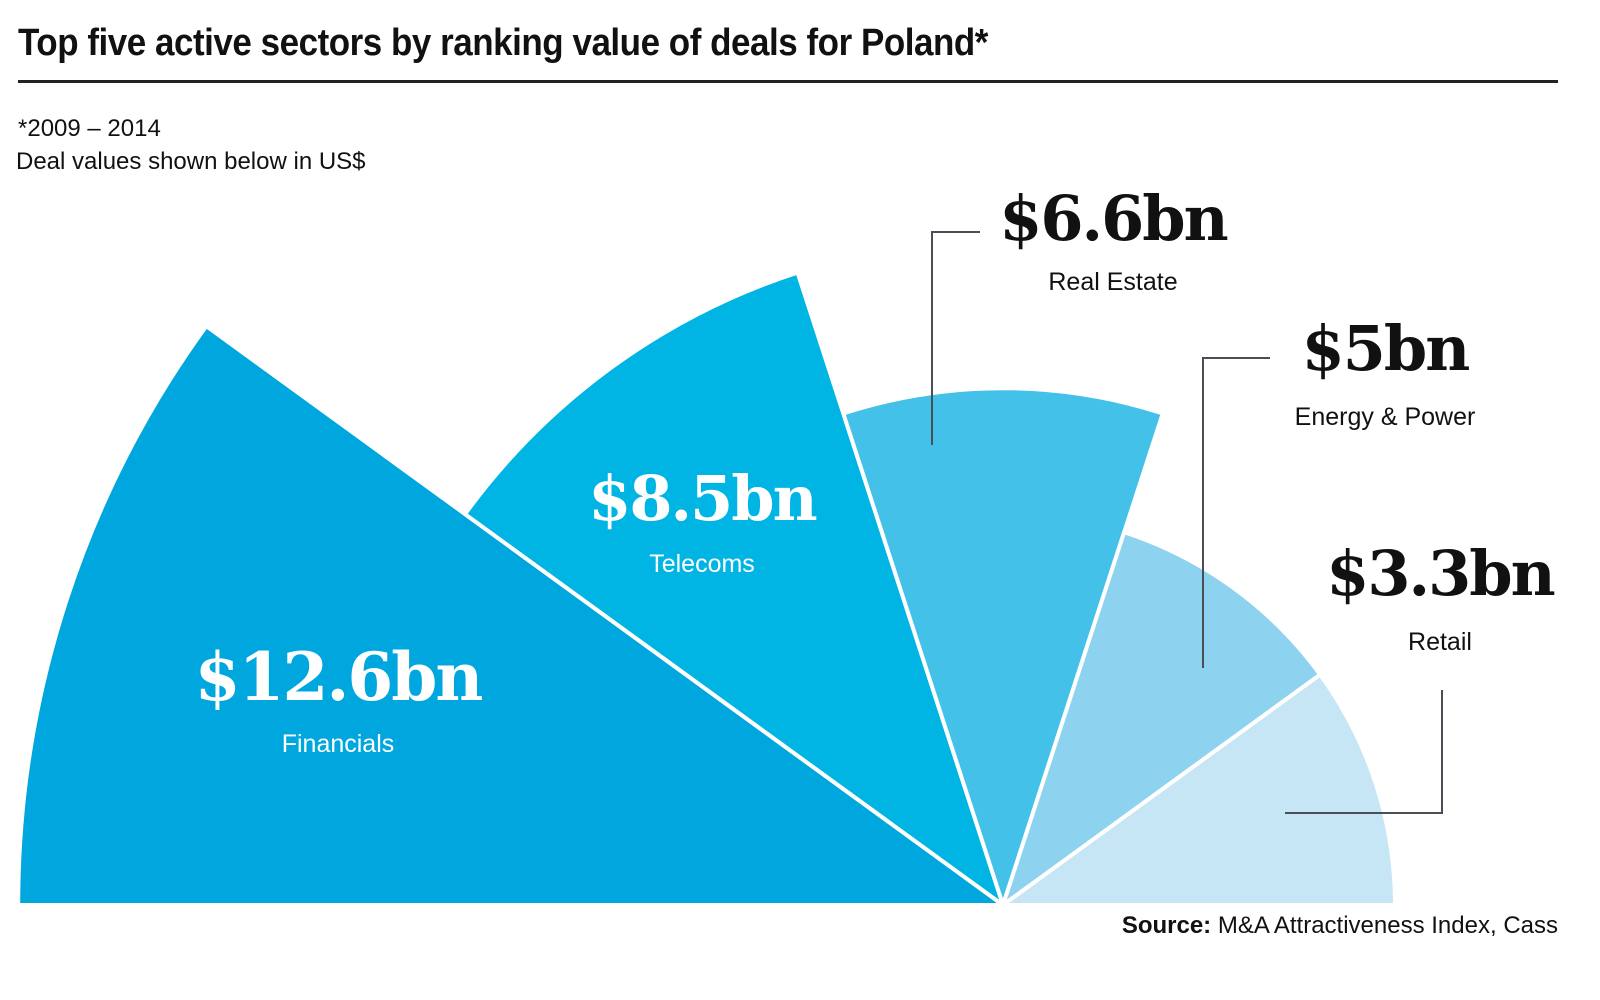  Describe the element at coordinates (1387, 925) in the screenshot. I see `source-text: M&A Attractiveness Index, Cass` at that location.